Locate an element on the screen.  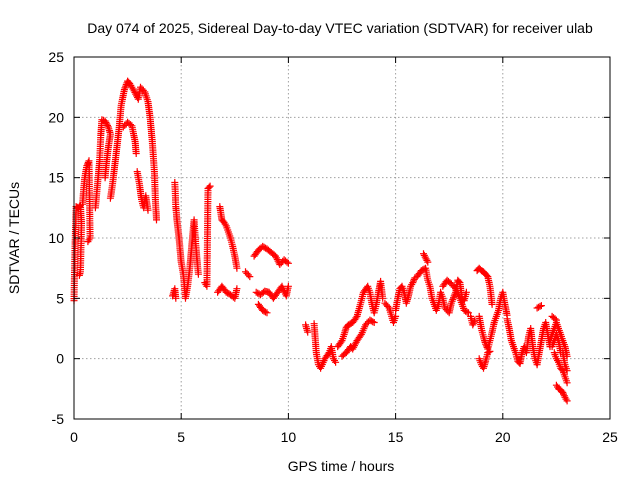
y-tick-label: 20 is located at coordinates (56, 117).